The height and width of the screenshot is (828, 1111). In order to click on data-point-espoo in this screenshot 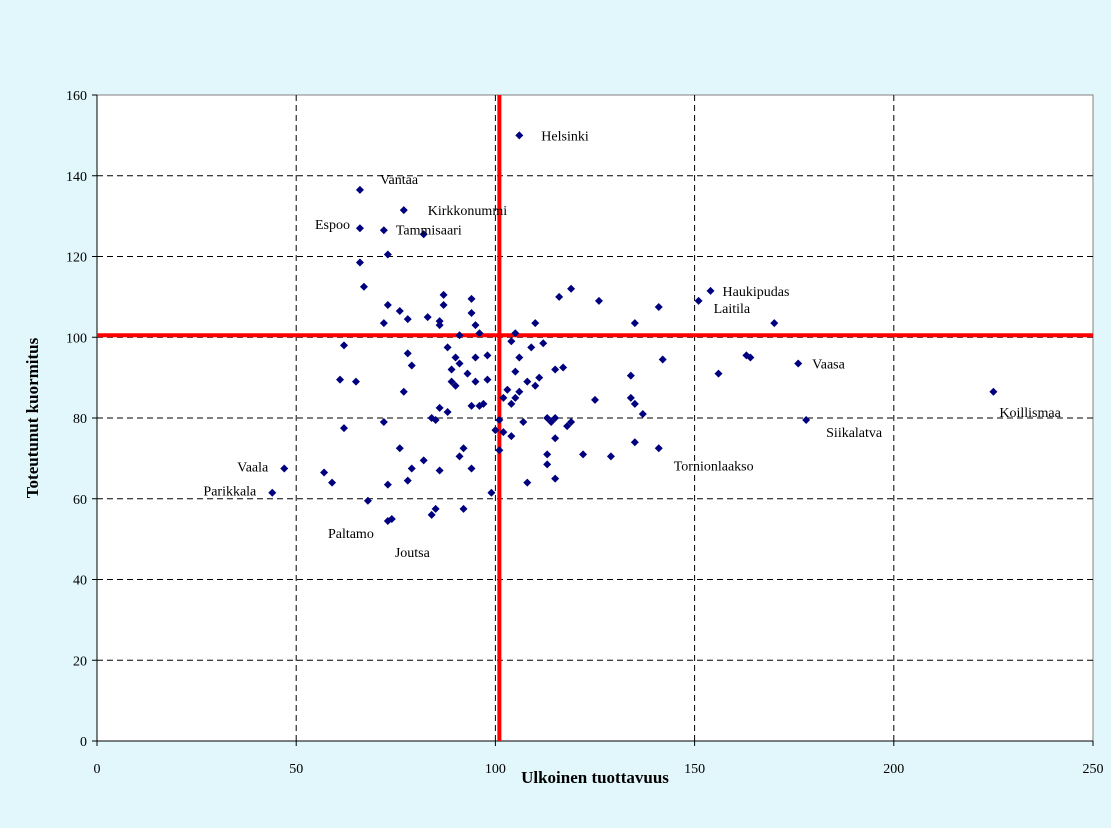, I will do `click(359, 228)`.